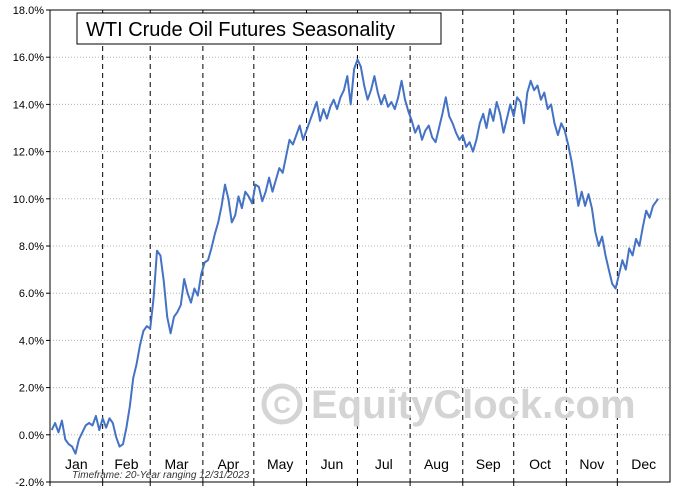 This screenshot has height=495, width=682. Describe the element at coordinates (31, 341) in the screenshot. I see `y-tick-label: 4.0%` at that location.